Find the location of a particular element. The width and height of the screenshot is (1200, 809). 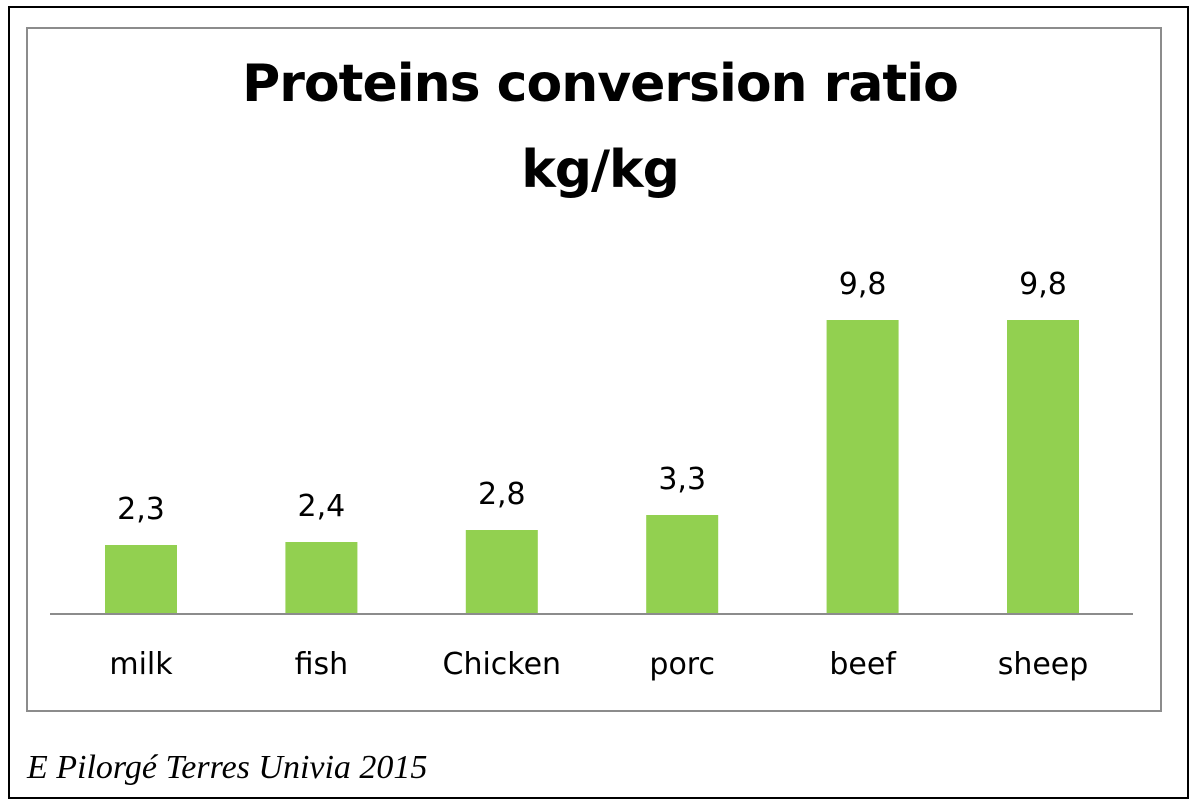

chart-title: Proteins conversion ratio is located at coordinates (600, 84).